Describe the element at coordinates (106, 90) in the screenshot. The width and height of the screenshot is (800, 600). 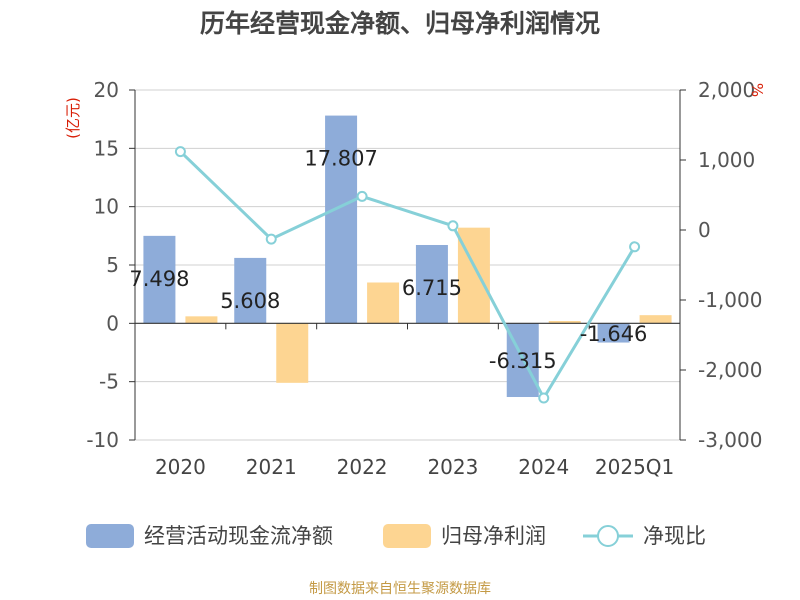
I see `left-tick-label: 20` at that location.